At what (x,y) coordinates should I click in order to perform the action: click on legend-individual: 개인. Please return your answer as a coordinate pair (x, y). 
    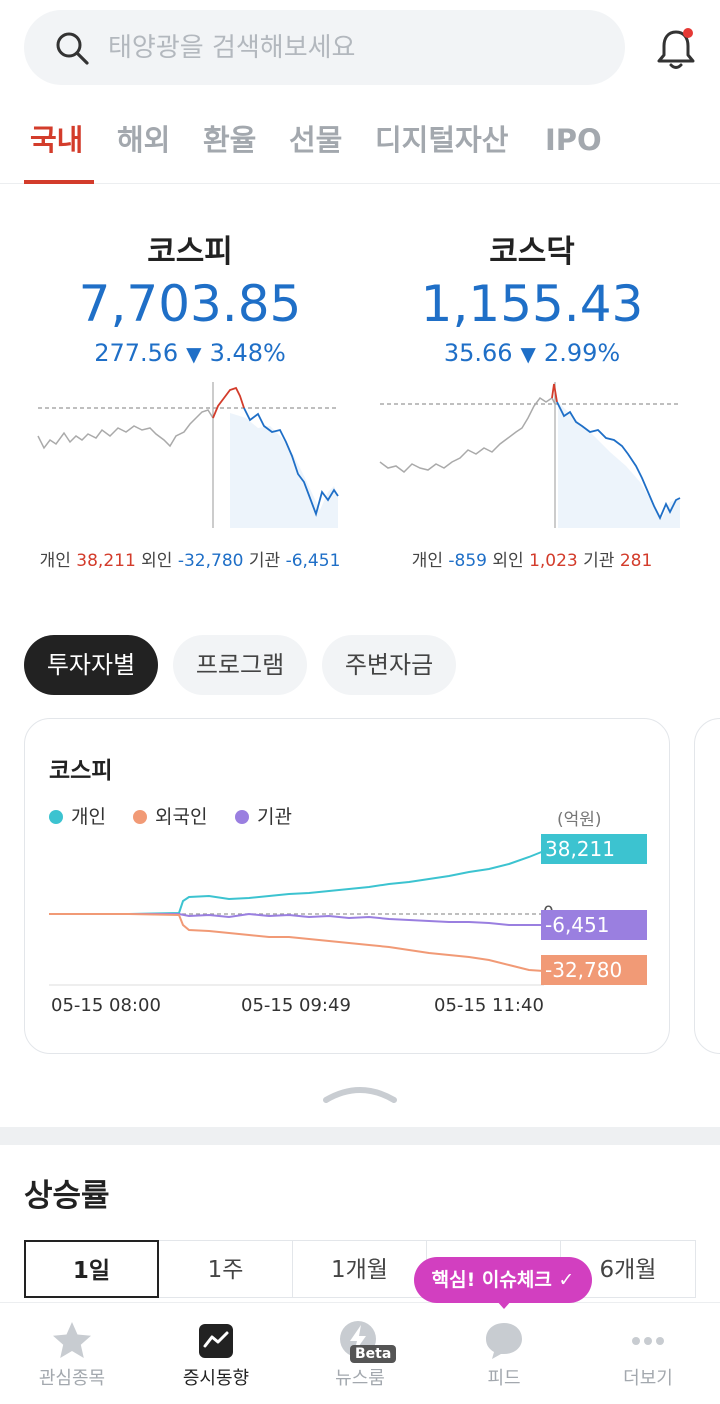
    Looking at the image, I should click on (77, 817).